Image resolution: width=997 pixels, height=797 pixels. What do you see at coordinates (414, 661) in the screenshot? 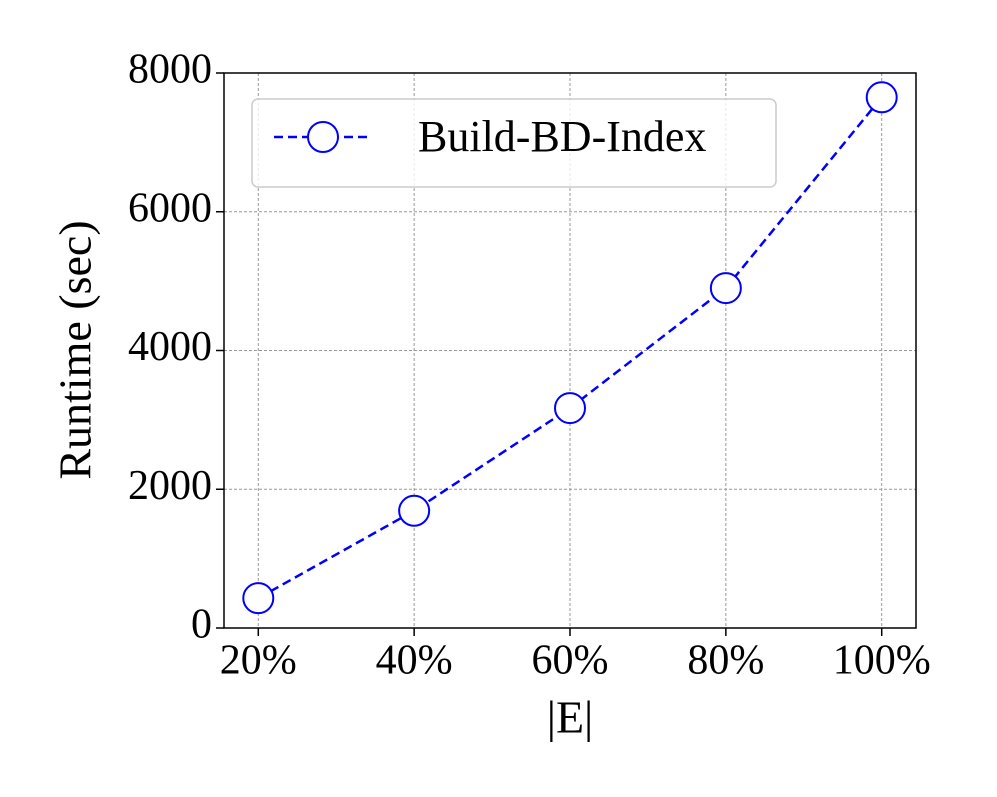
I see `x-tick-label: 40%` at bounding box center [414, 661].